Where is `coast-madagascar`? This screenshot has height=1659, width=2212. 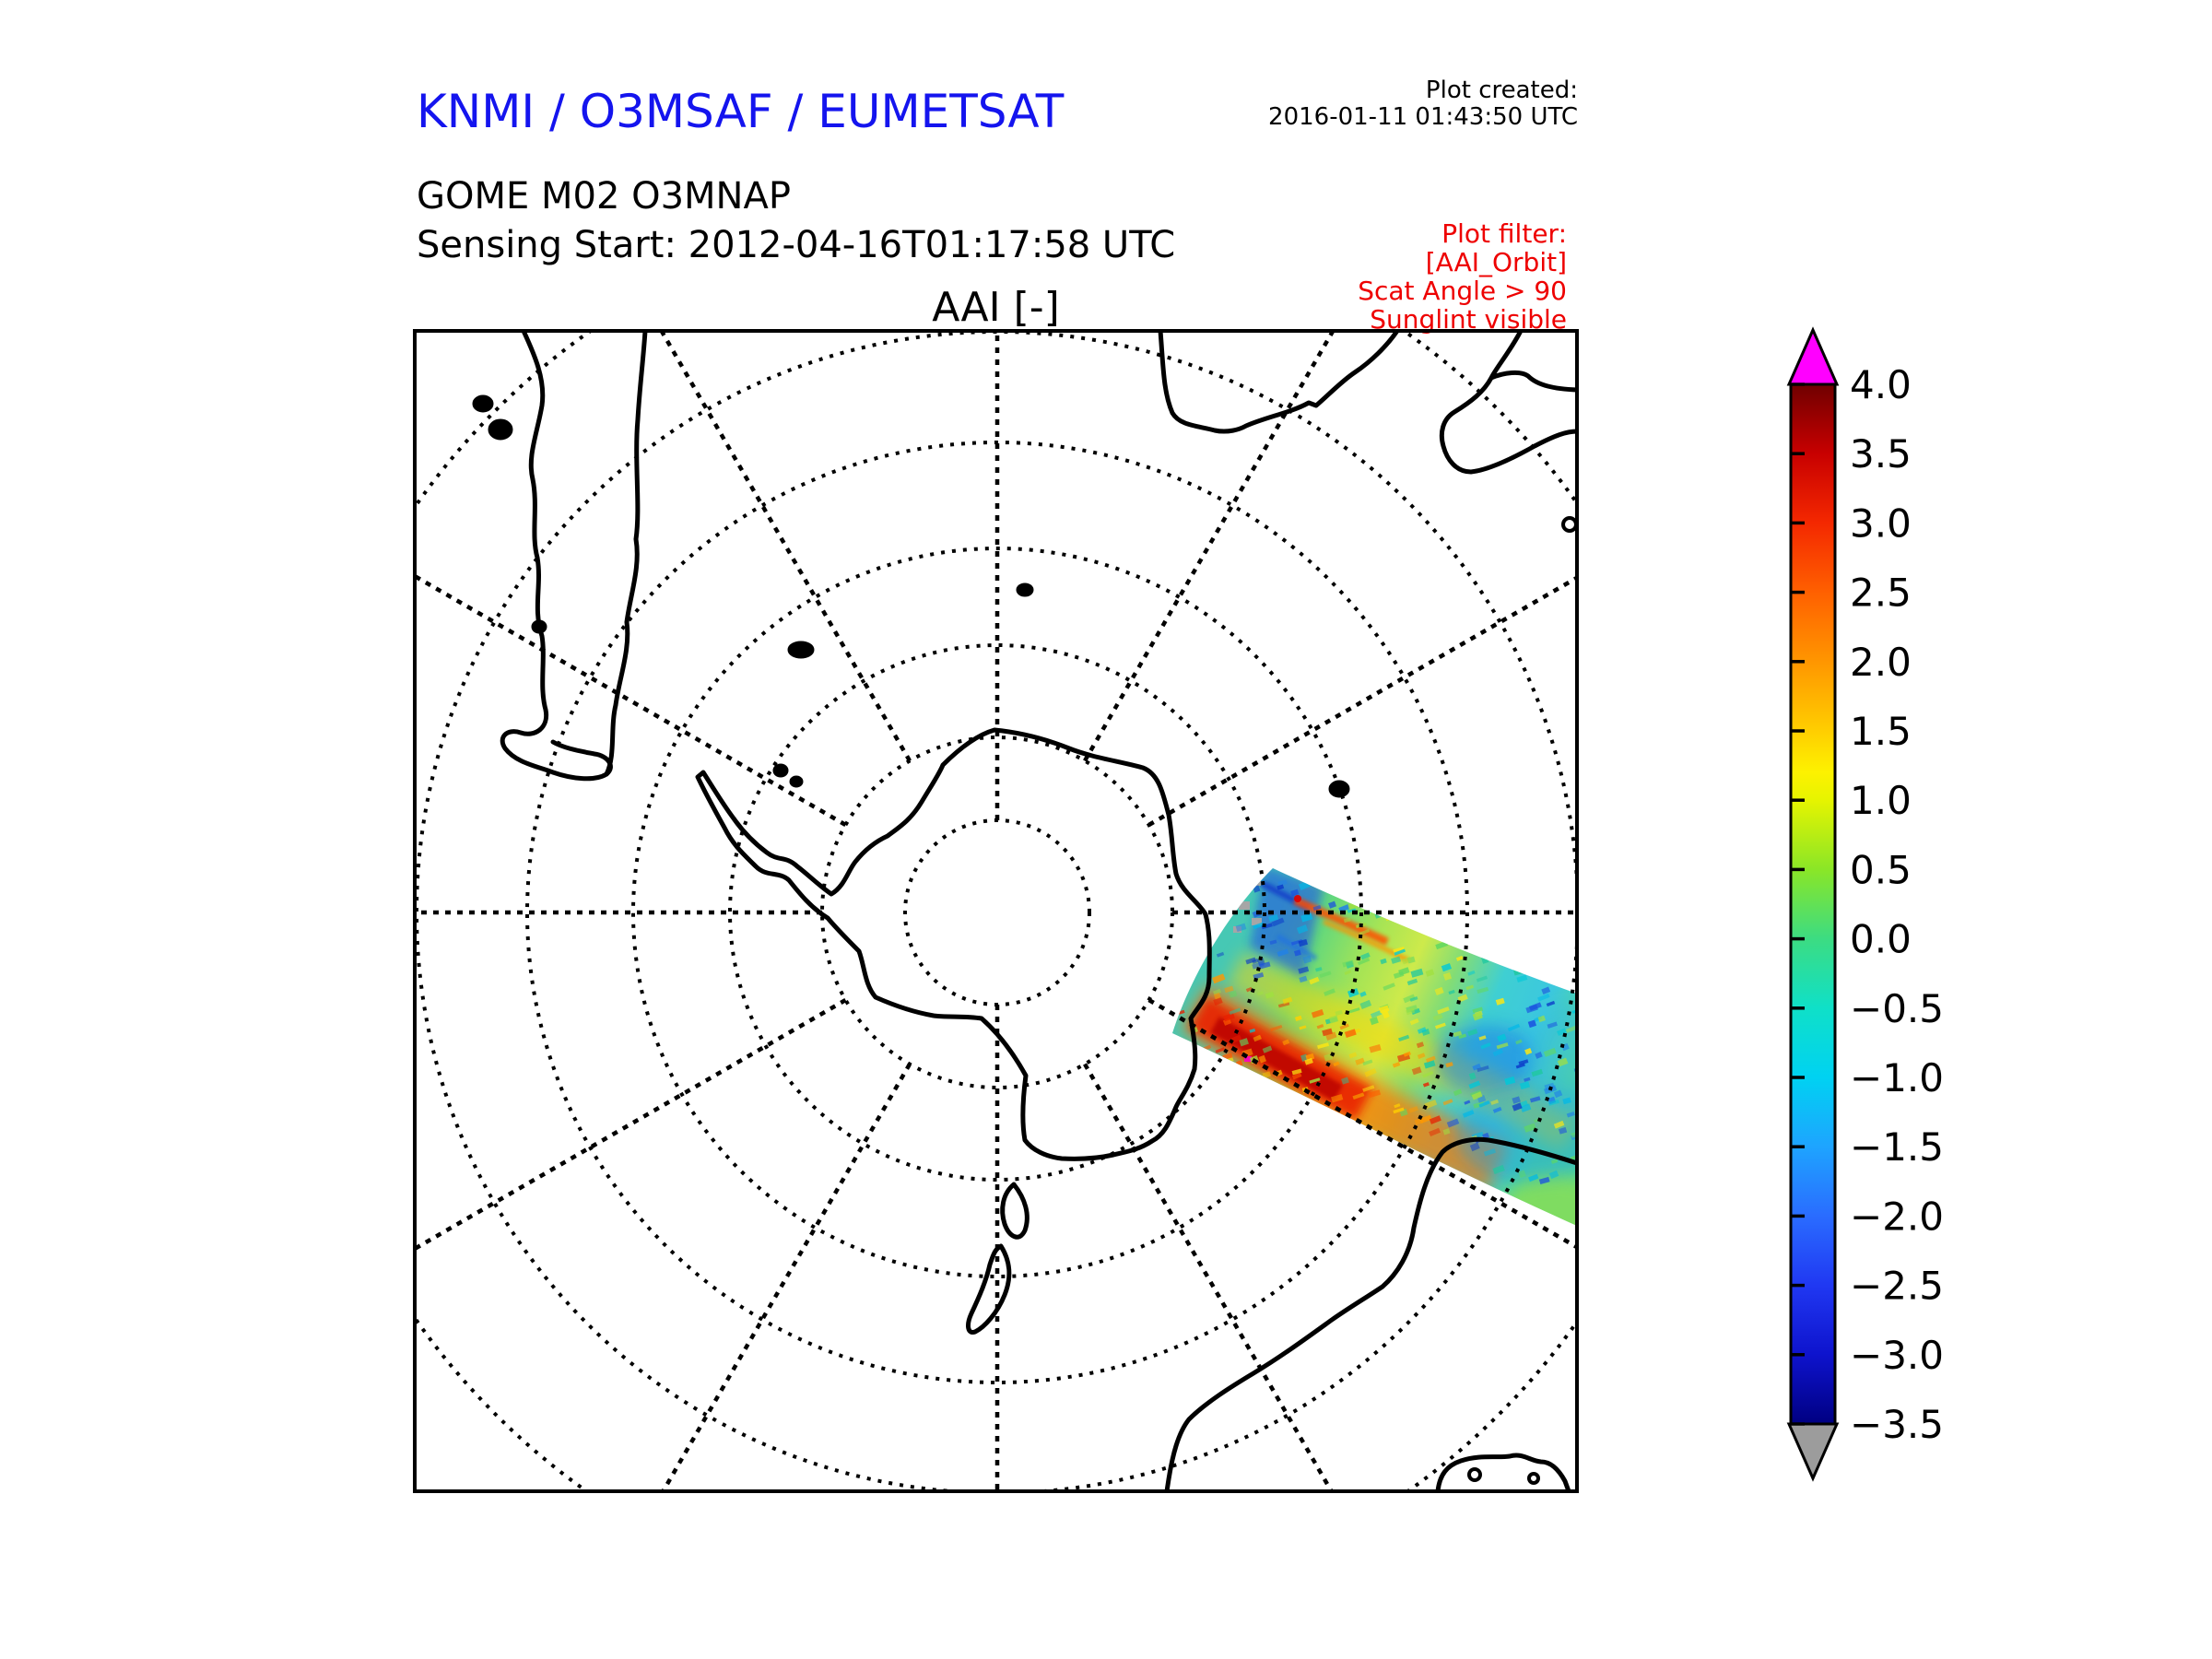
coast-madagascar is located at coordinates (1508, 403).